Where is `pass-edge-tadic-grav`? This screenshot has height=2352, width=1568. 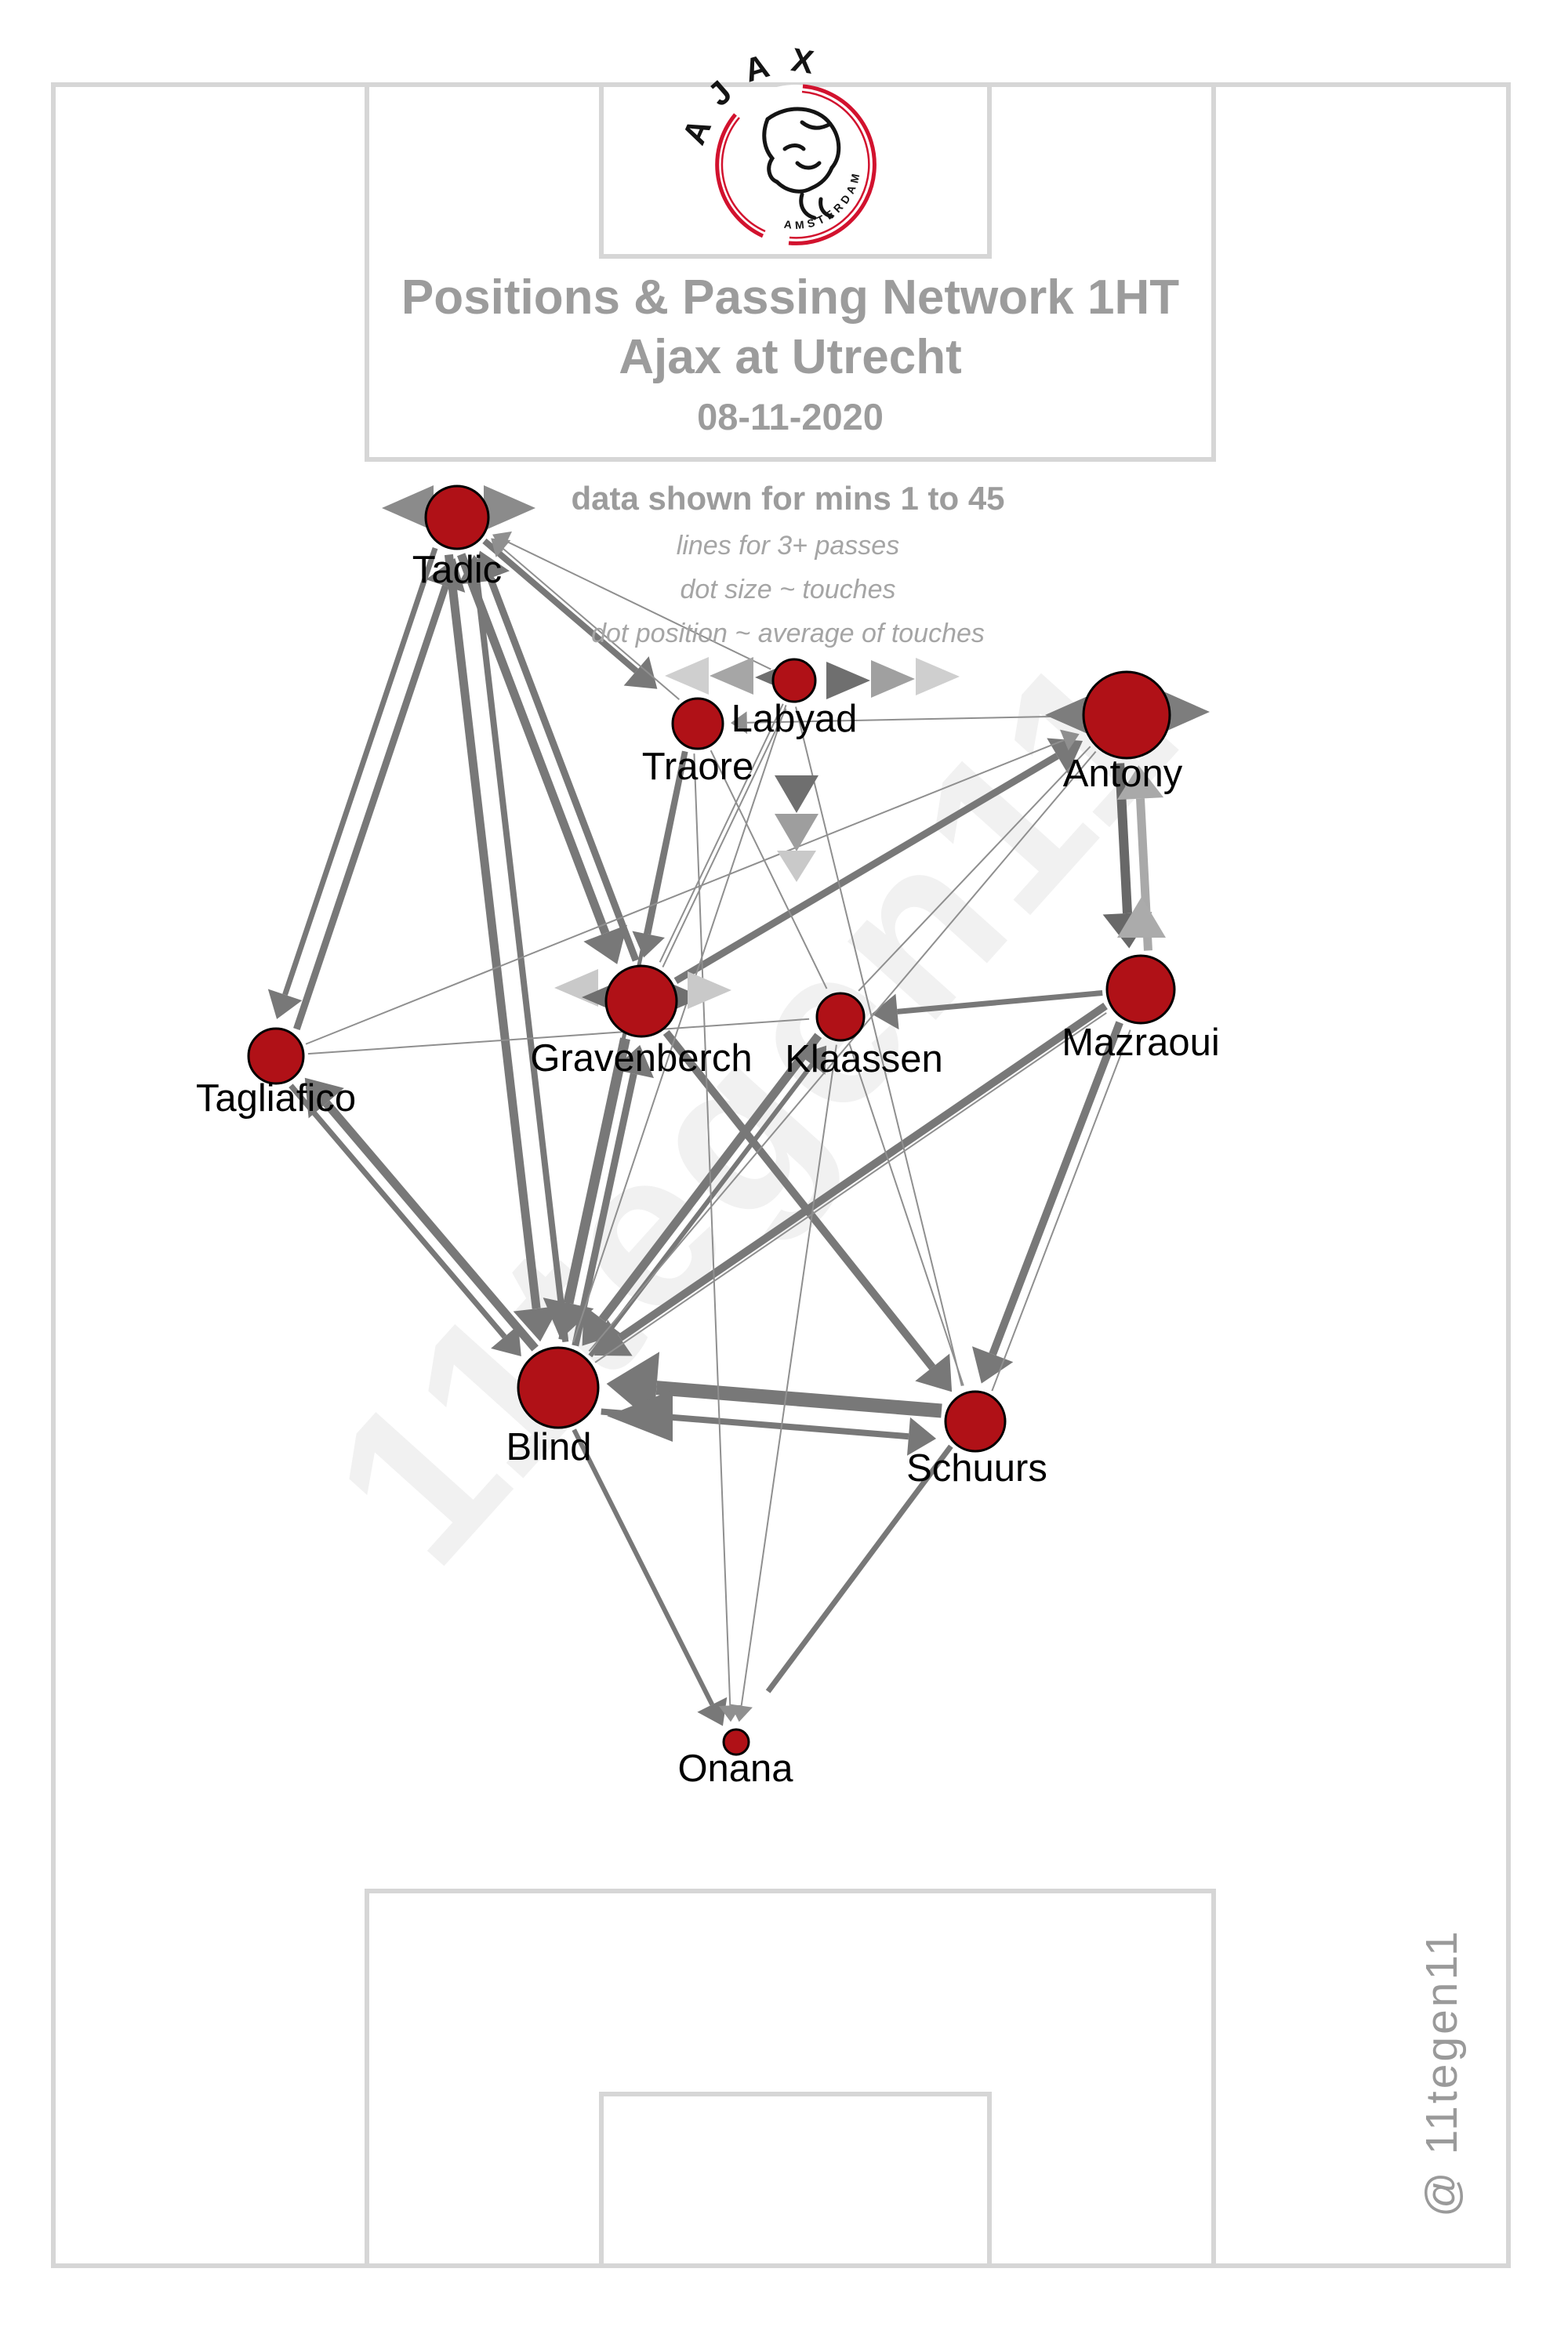 pass-edge-tadic-grav is located at coordinates (533, 744).